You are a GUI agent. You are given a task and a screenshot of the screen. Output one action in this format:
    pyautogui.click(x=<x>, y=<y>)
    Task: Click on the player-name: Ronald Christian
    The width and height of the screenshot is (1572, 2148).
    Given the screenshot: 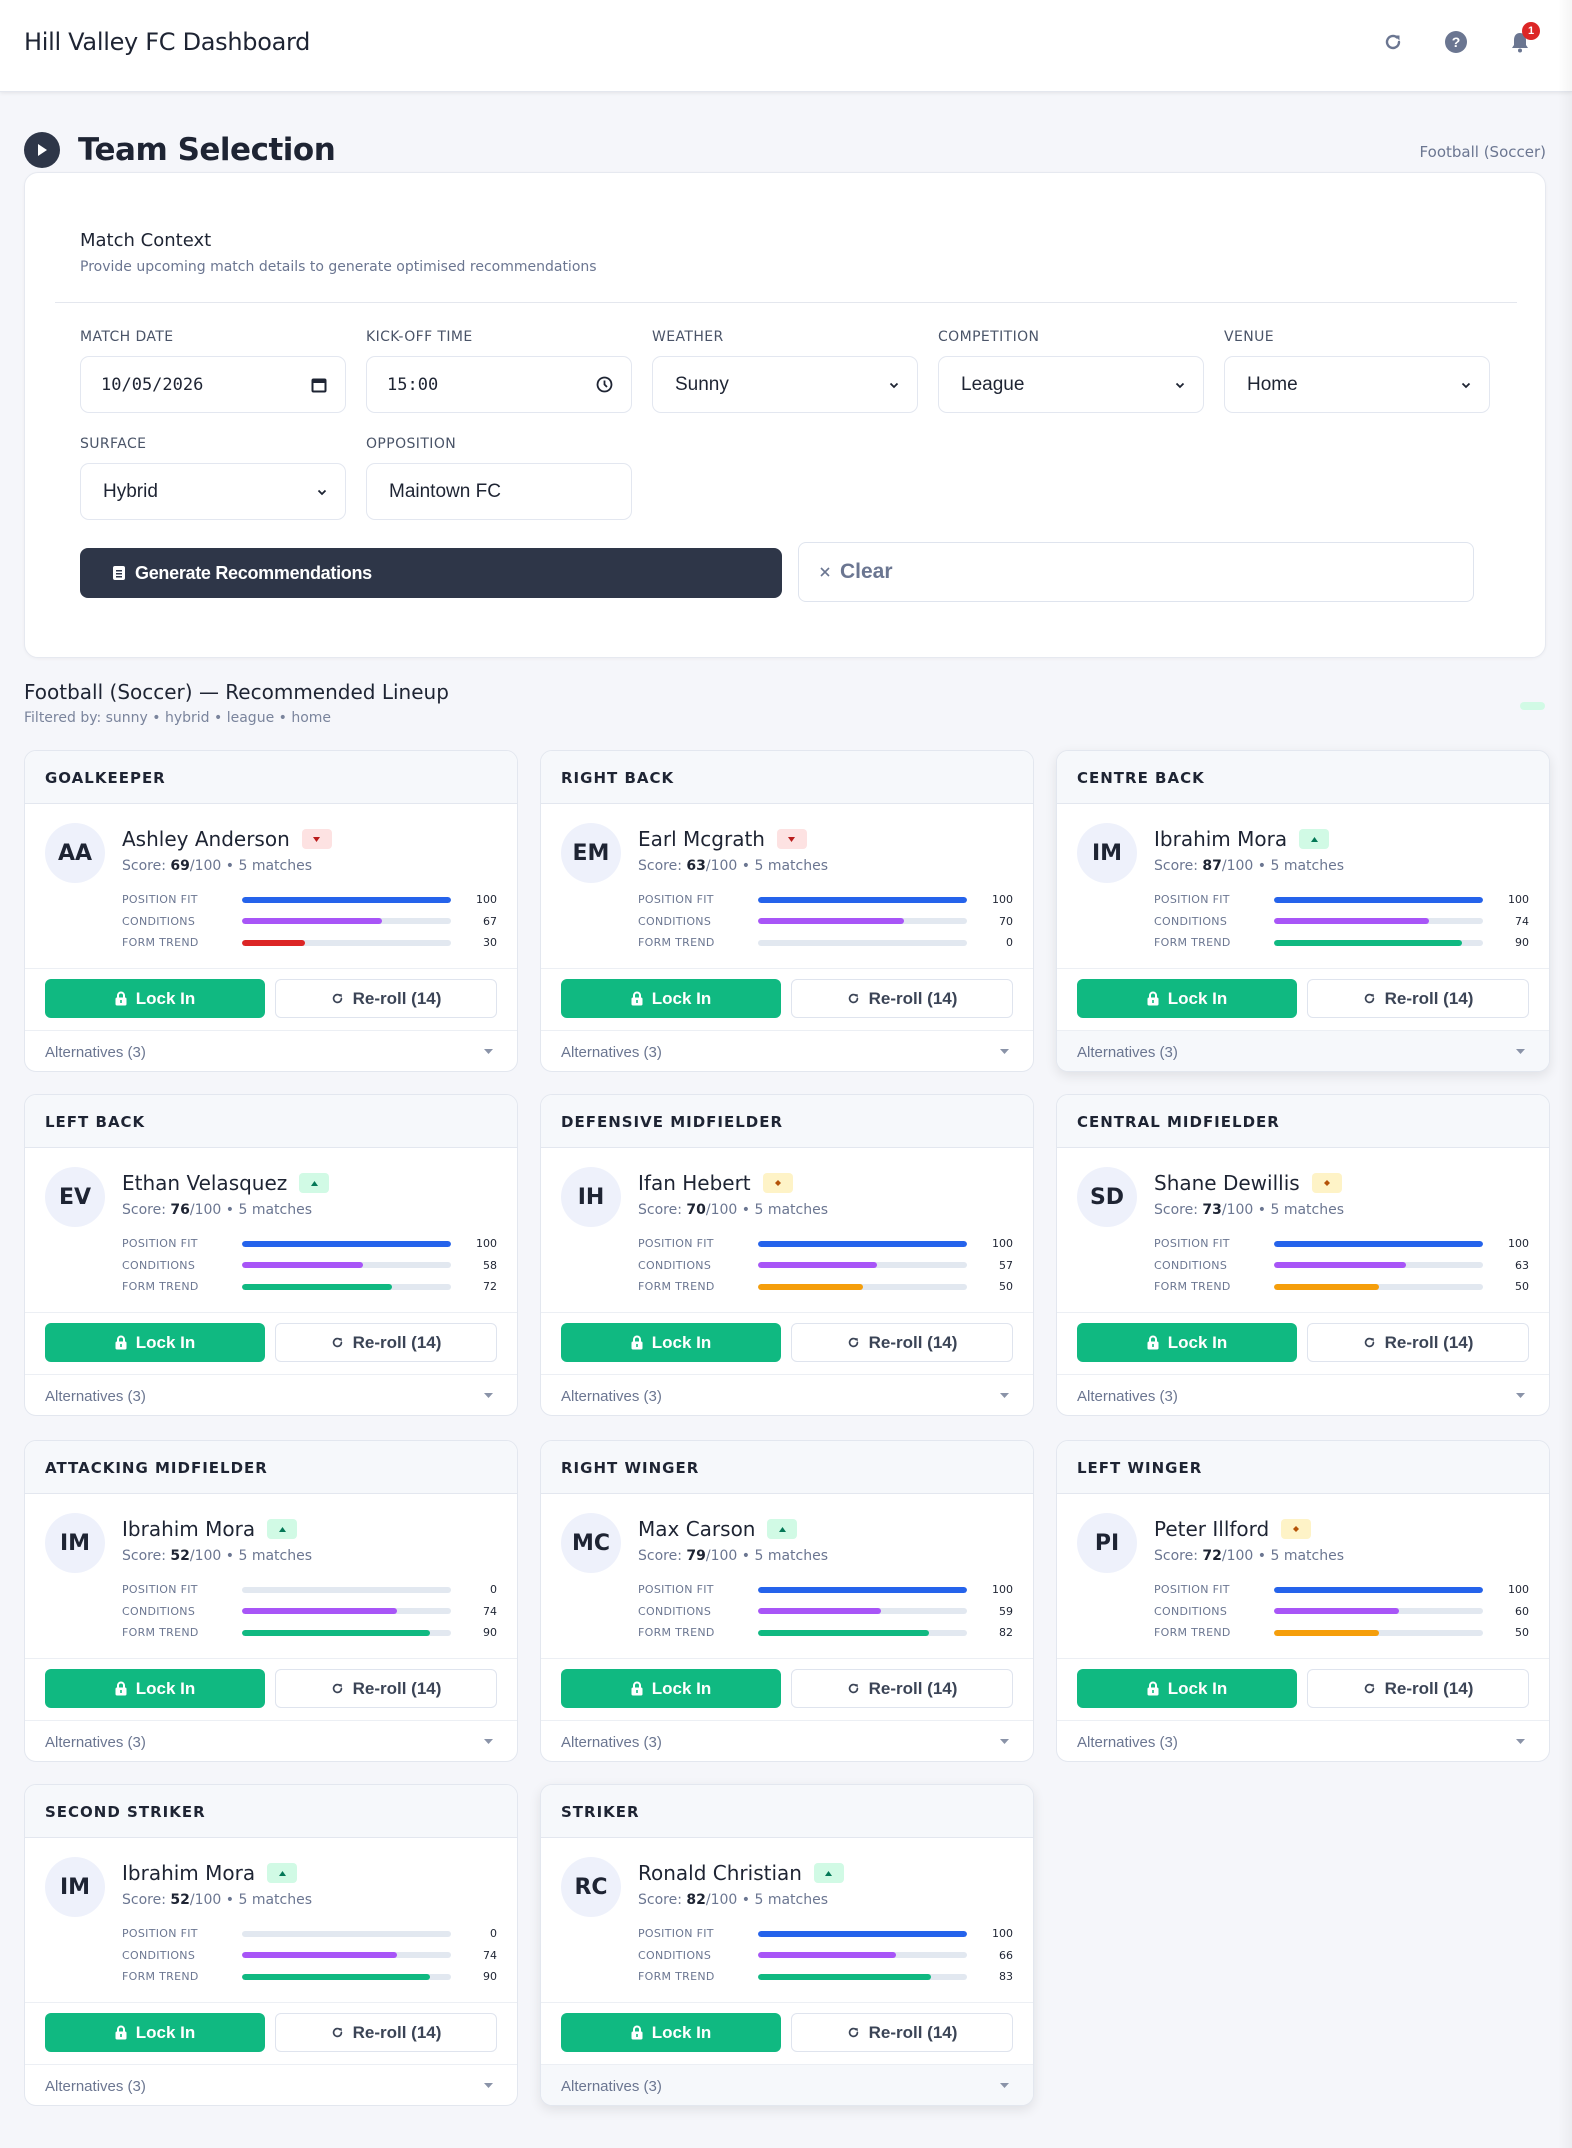 What is the action you would take?
    pyautogui.click(x=720, y=1873)
    